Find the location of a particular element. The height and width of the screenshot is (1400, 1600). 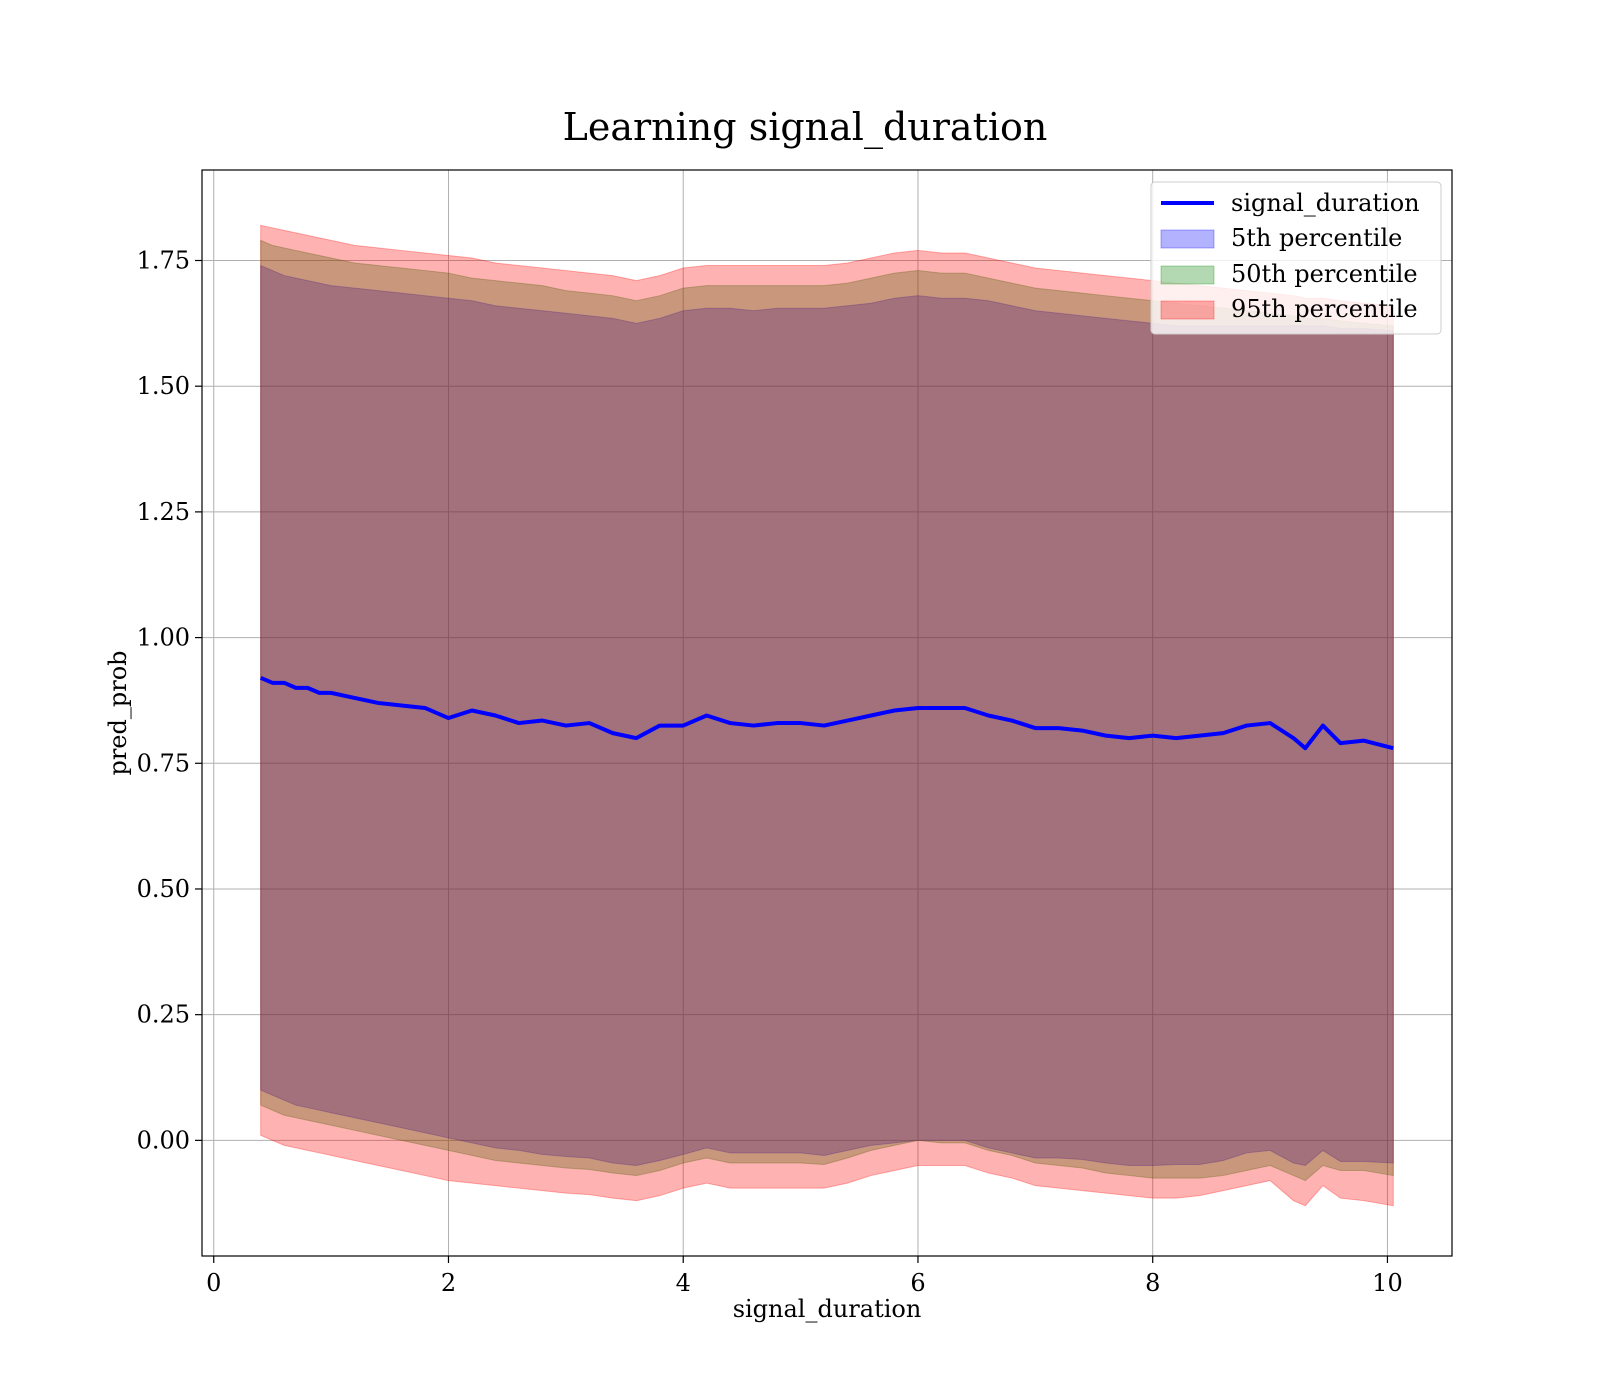

x-tick-label: 4 is located at coordinates (683, 1283).